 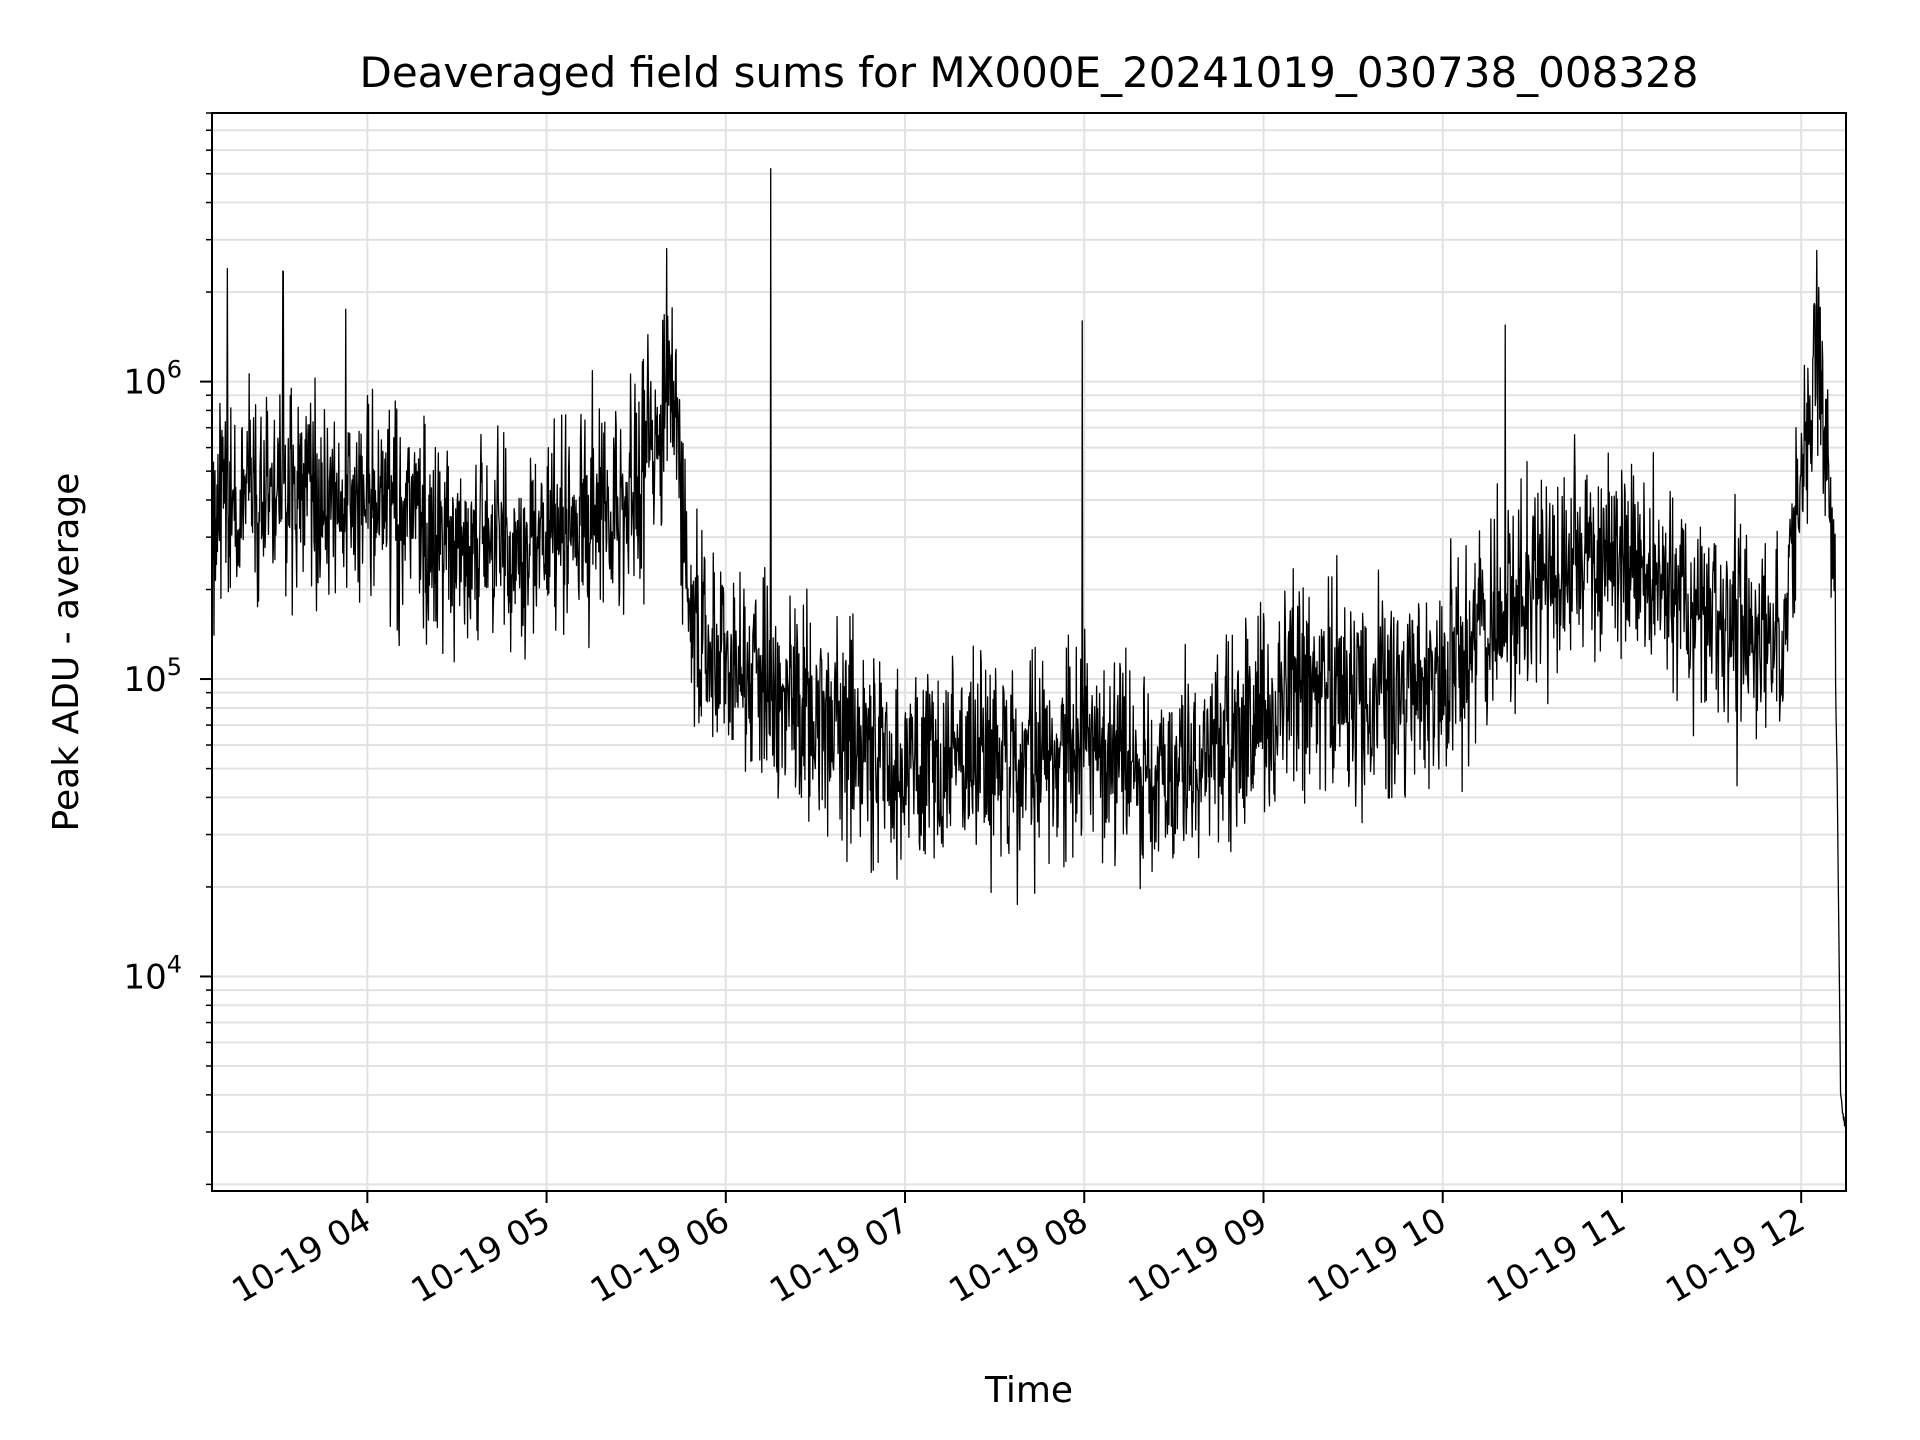 I want to click on x-tick-label: 10-19 08, so click(x=1018, y=1255).